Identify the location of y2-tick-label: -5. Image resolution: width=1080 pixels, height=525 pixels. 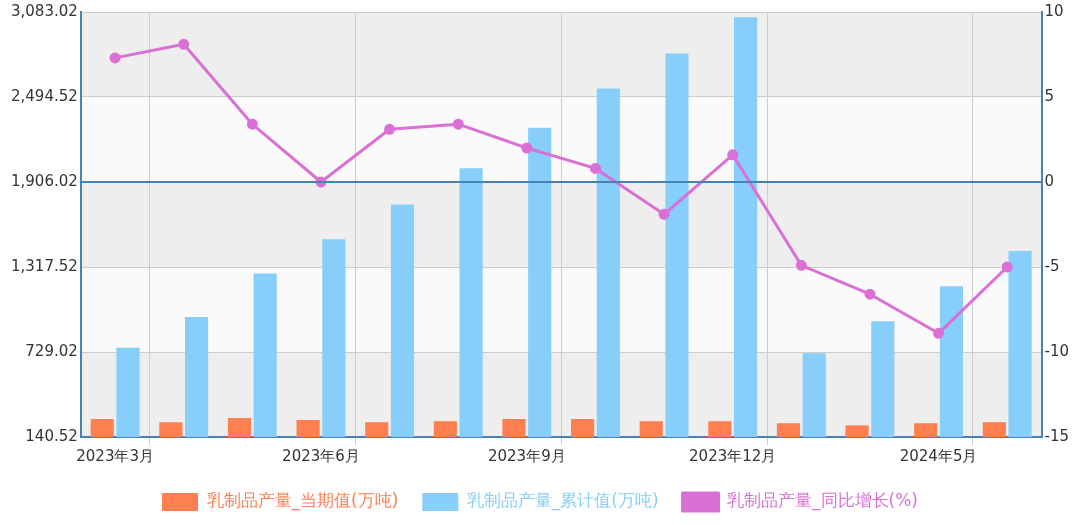
(1052, 265).